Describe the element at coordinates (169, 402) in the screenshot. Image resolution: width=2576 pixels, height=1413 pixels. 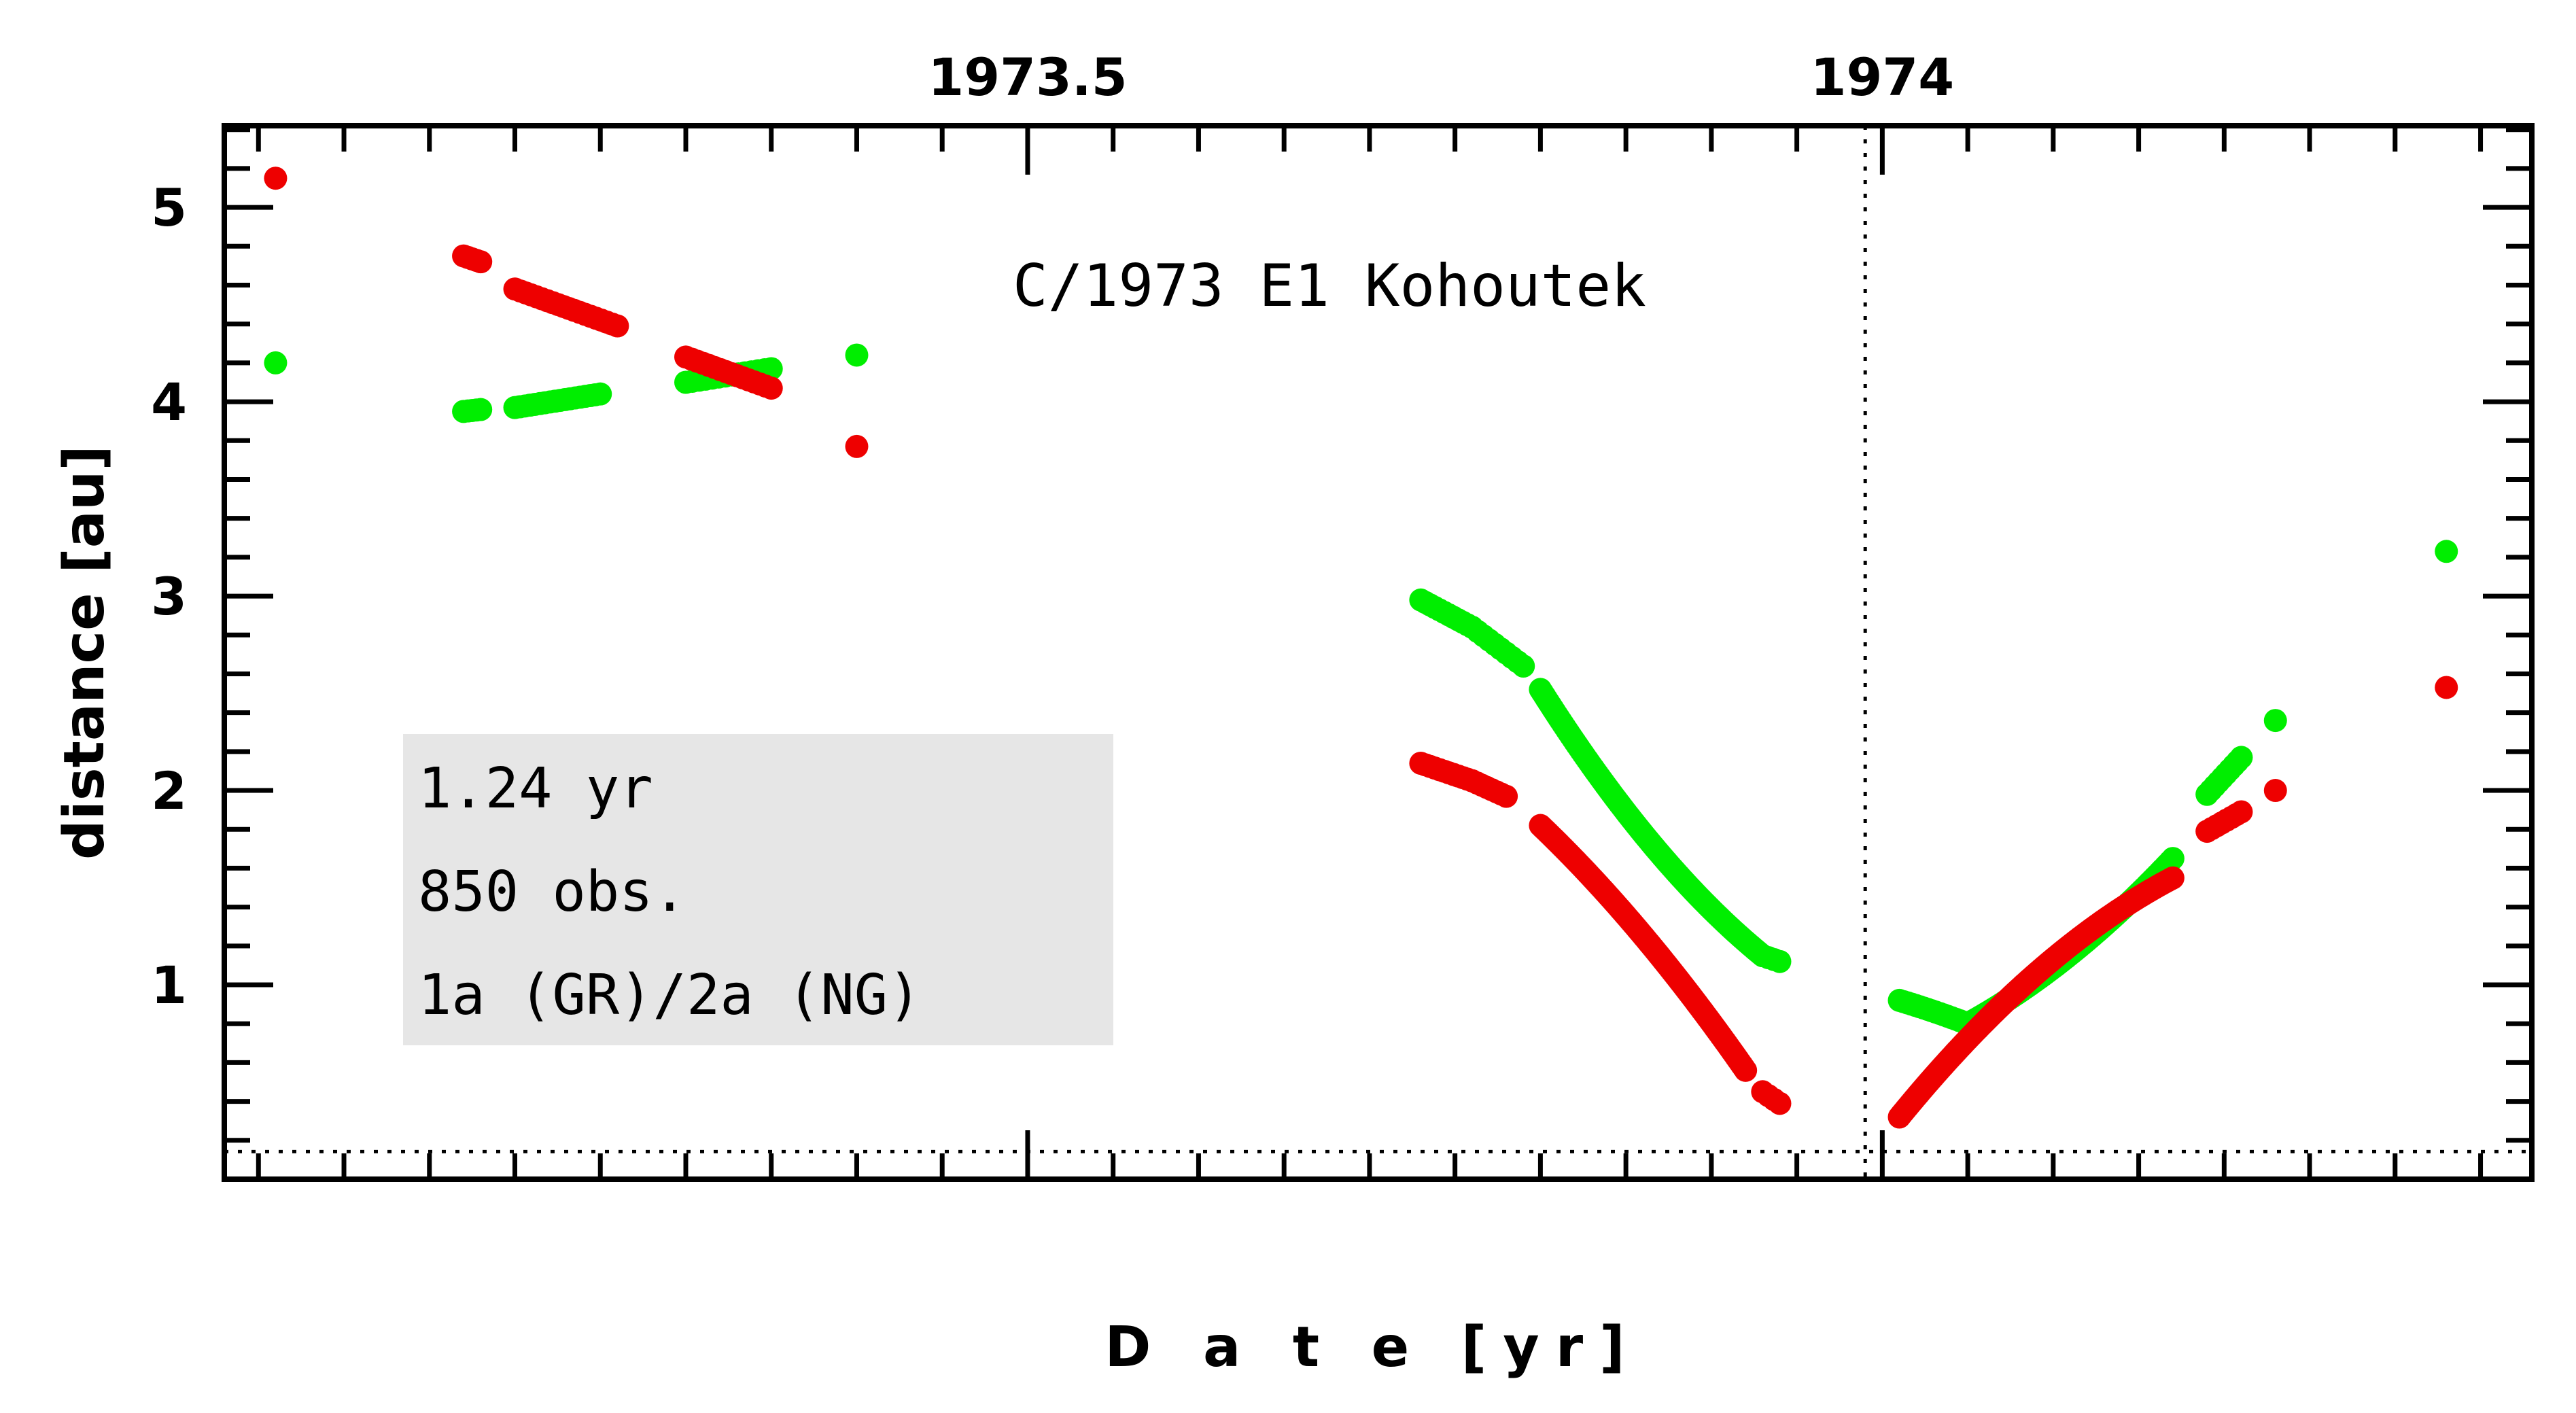
I see `y-tick-label: 4` at that location.